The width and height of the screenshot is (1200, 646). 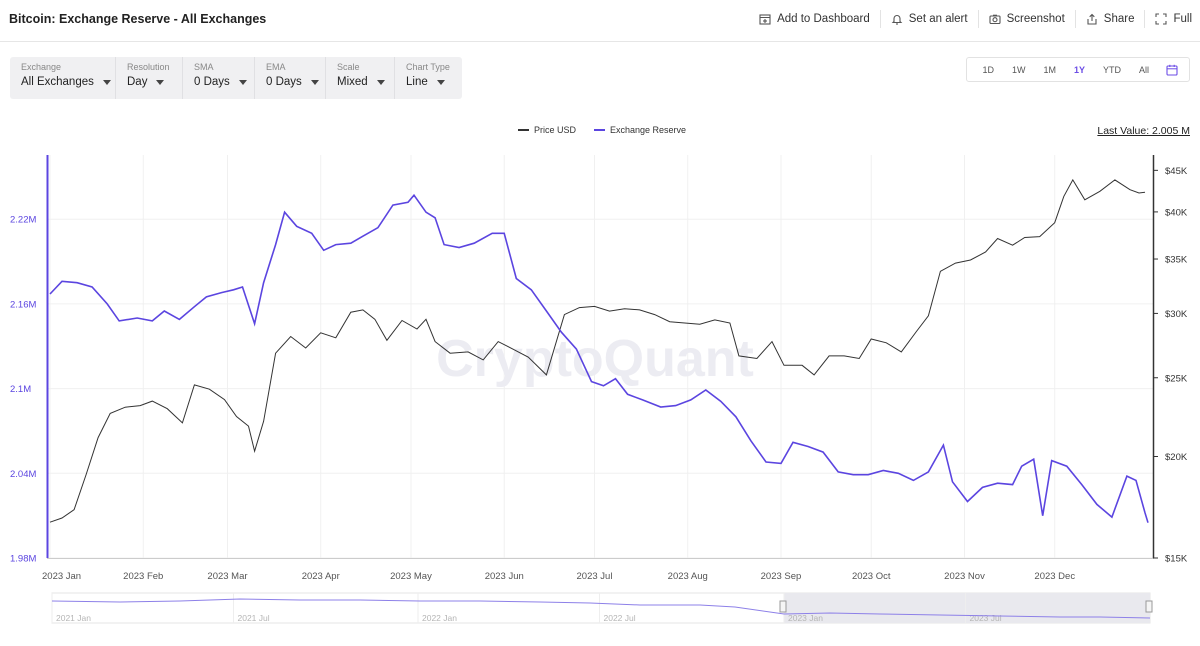 What do you see at coordinates (348, 67) in the screenshot?
I see `scale-label: Scale` at bounding box center [348, 67].